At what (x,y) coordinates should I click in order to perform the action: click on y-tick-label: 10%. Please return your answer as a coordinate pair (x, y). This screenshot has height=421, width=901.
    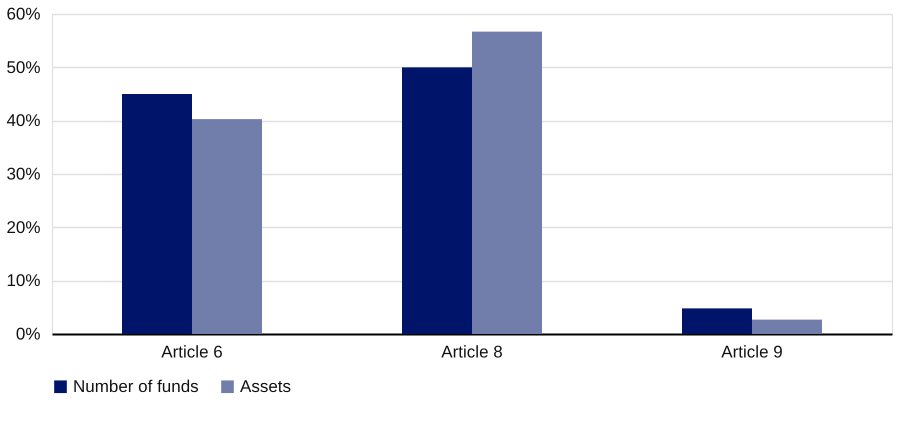
    Looking at the image, I should click on (23, 280).